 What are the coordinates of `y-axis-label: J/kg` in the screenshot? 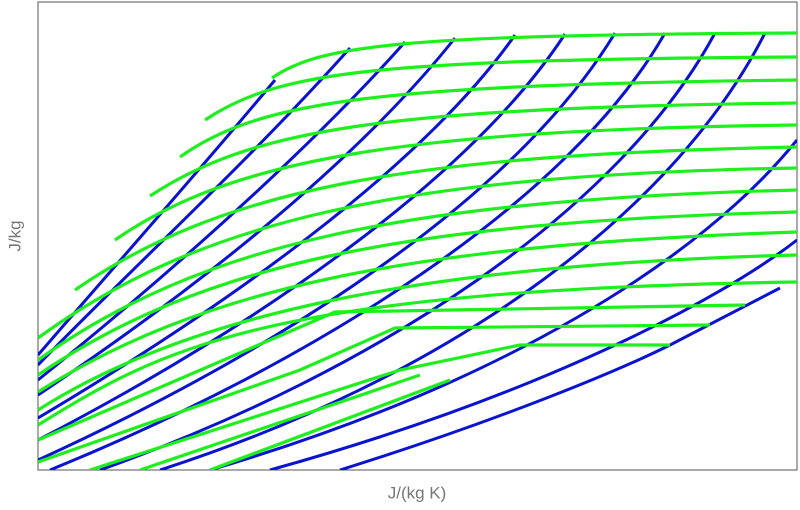 It's located at (14, 235).